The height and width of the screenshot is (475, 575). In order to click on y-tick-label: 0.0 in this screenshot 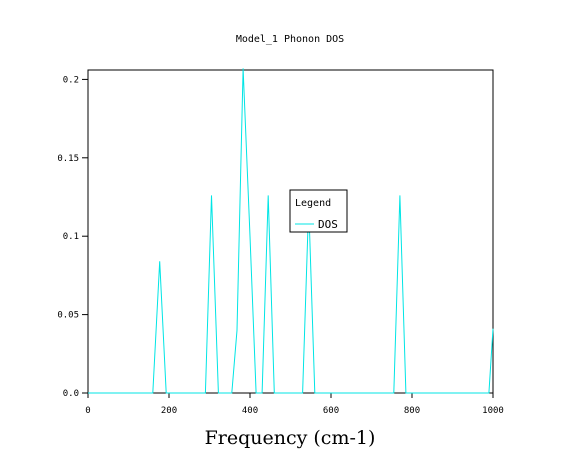, I will do `click(71, 394)`.